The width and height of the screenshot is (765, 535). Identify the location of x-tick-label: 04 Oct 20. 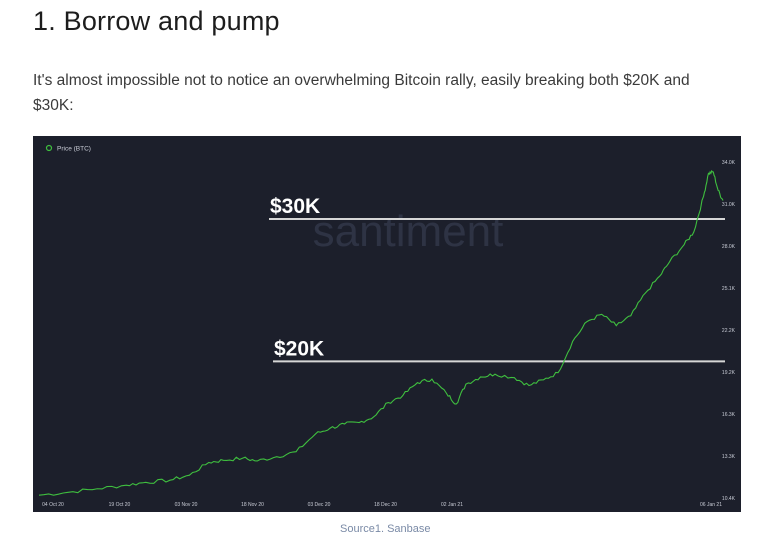
(53, 505).